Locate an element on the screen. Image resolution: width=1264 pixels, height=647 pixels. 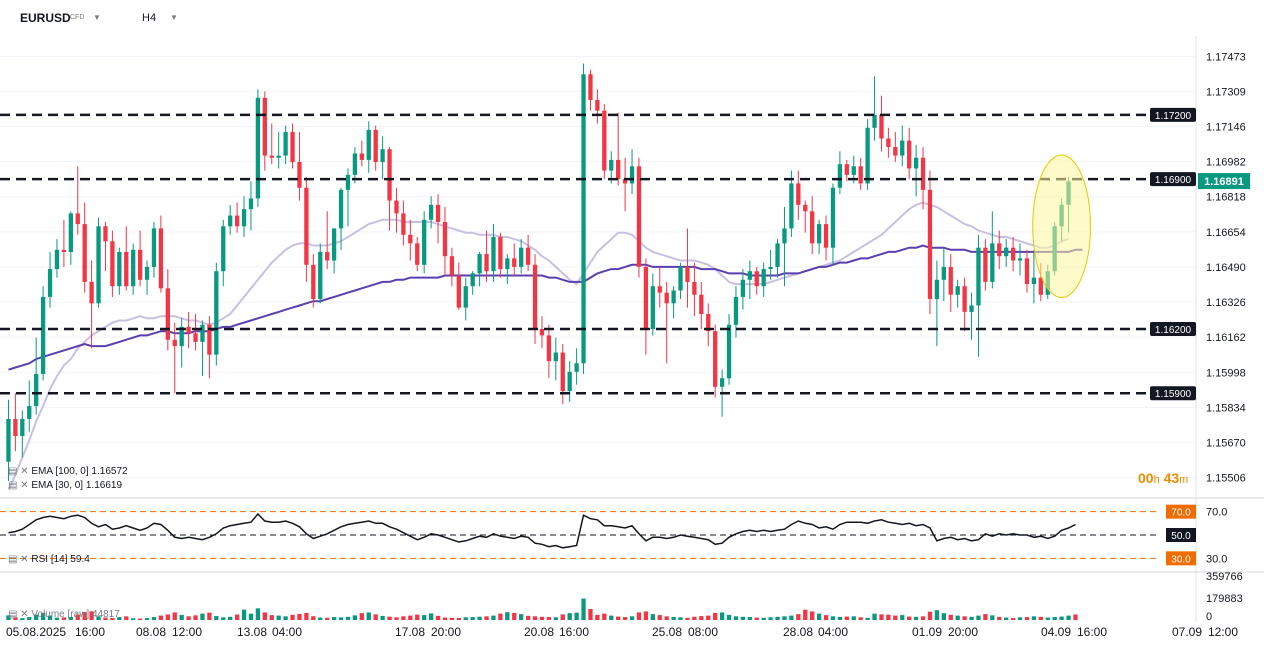
symbol-dropdown-chevron-icon: ▼ is located at coordinates (97, 17).